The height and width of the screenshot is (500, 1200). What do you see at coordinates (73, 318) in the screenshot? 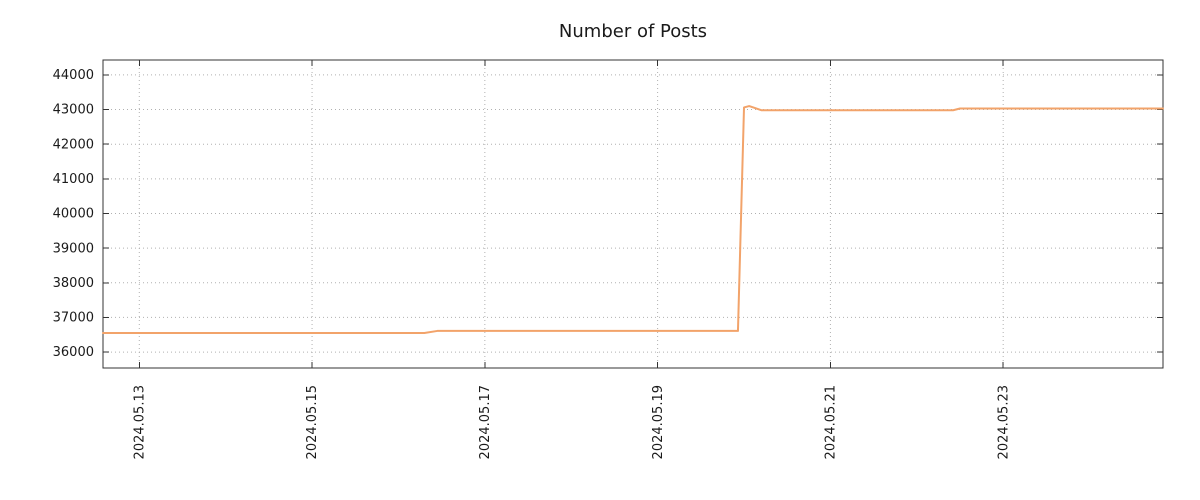
I see `y-tick-label: 37000` at bounding box center [73, 318].